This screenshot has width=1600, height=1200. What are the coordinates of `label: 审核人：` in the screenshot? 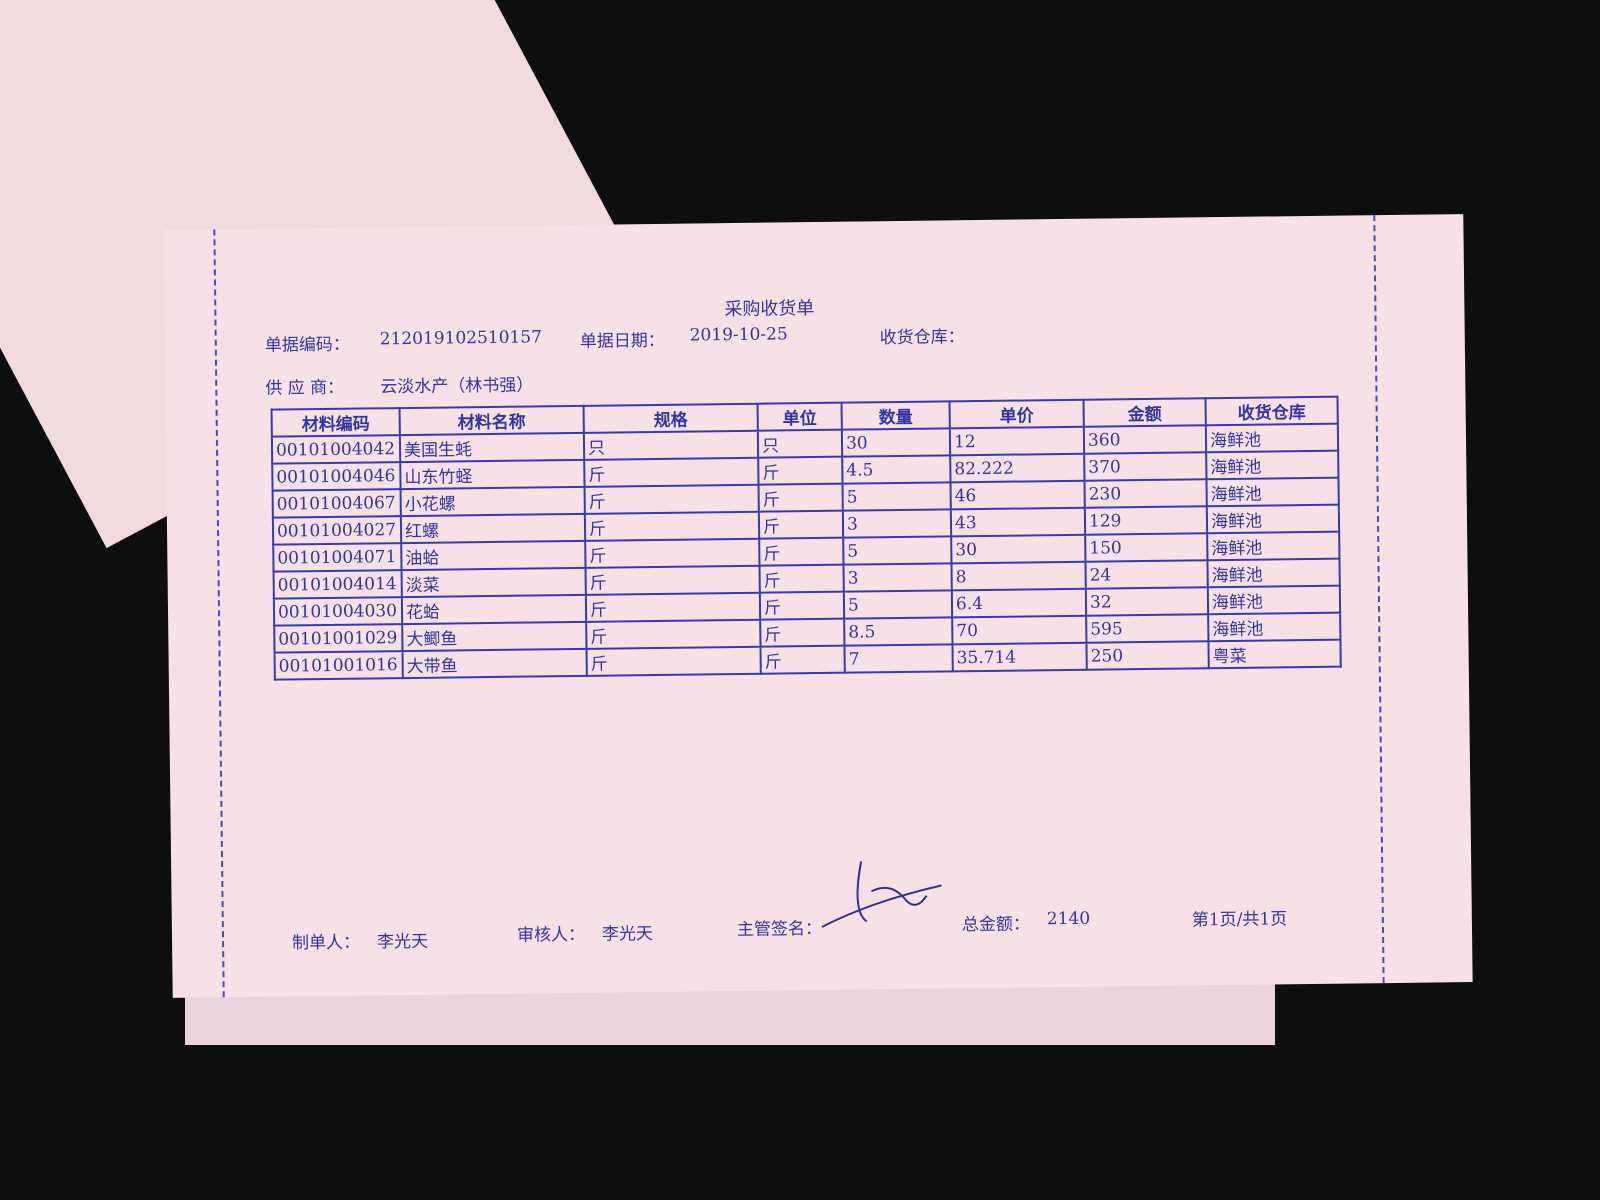 It's located at (551, 935).